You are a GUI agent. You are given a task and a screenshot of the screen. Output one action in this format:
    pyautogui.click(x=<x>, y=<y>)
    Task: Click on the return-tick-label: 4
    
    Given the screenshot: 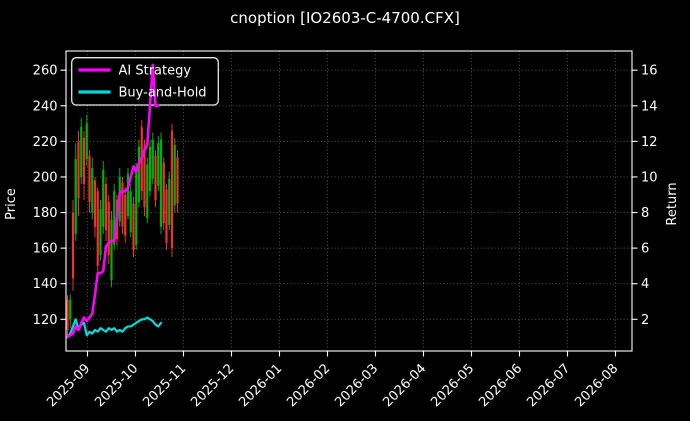 What is the action you would take?
    pyautogui.click(x=645, y=284)
    